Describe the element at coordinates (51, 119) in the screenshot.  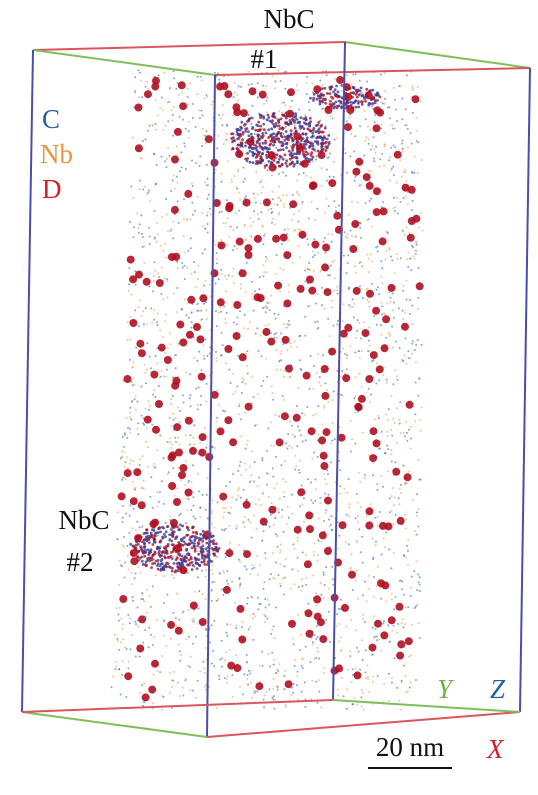
I see `legend-entry: C` at that location.